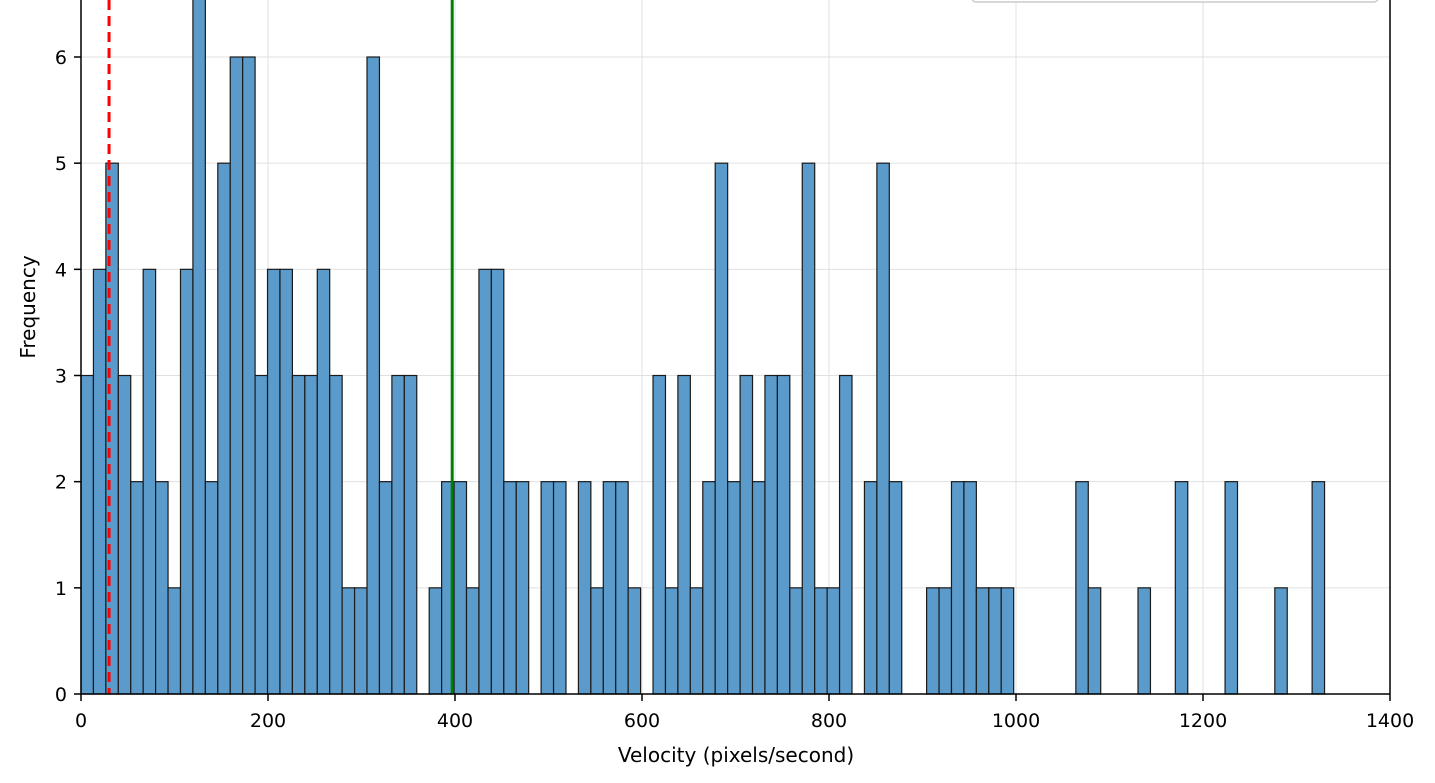 This screenshot has width=1435, height=783. What do you see at coordinates (81, 721) in the screenshot?
I see `x-tick-label: 0` at bounding box center [81, 721].